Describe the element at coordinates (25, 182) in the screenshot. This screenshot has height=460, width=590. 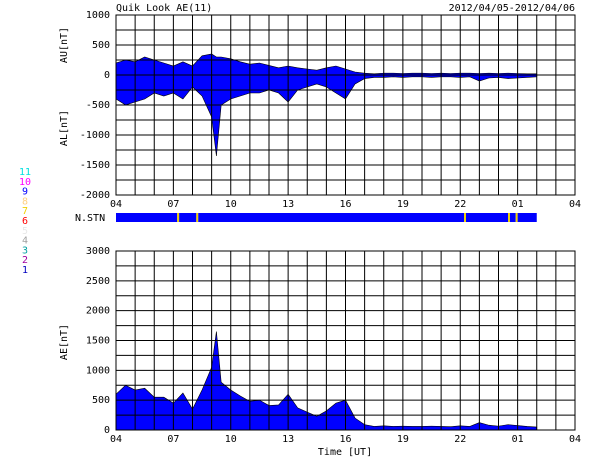
I see `legend-entry: 10` at that location.